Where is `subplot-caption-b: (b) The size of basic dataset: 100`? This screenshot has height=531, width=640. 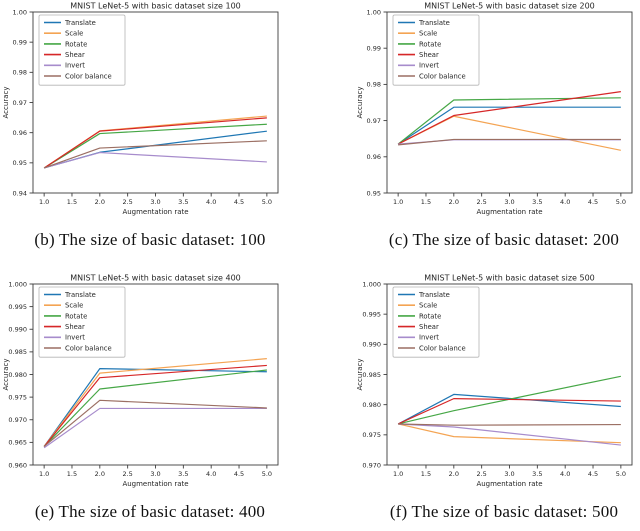 subplot-caption-b: (b) The size of basic dataset: 100 is located at coordinates (150, 239).